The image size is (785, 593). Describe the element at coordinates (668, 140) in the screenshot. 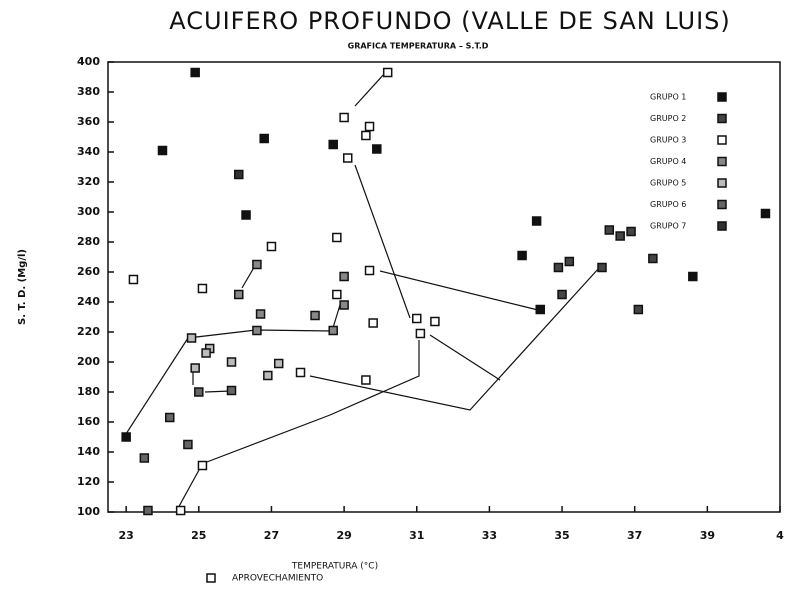

I see `legend-label: GRUPO 3` at that location.